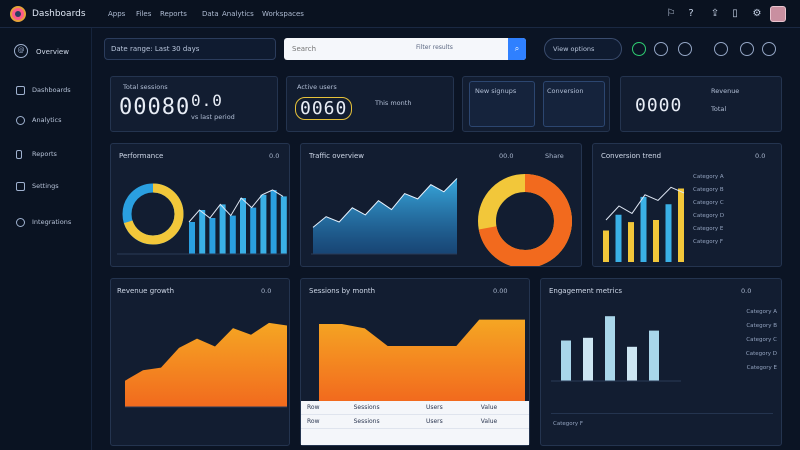 This screenshot has width=800, height=450. Describe the element at coordinates (383, 408) in the screenshot. I see `table-cell: Sessions` at that location.